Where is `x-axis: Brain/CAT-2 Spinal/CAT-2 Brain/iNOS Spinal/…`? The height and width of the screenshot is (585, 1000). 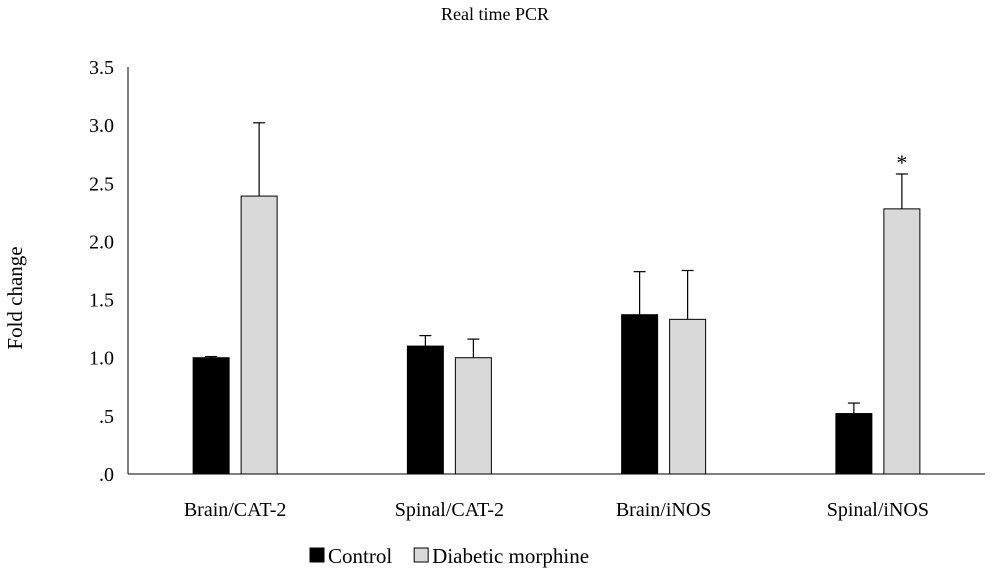
x-axis: Brain/CAT-2 Spinal/CAT-2 Brain/iNOS Spinal/… is located at coordinates (556, 497).